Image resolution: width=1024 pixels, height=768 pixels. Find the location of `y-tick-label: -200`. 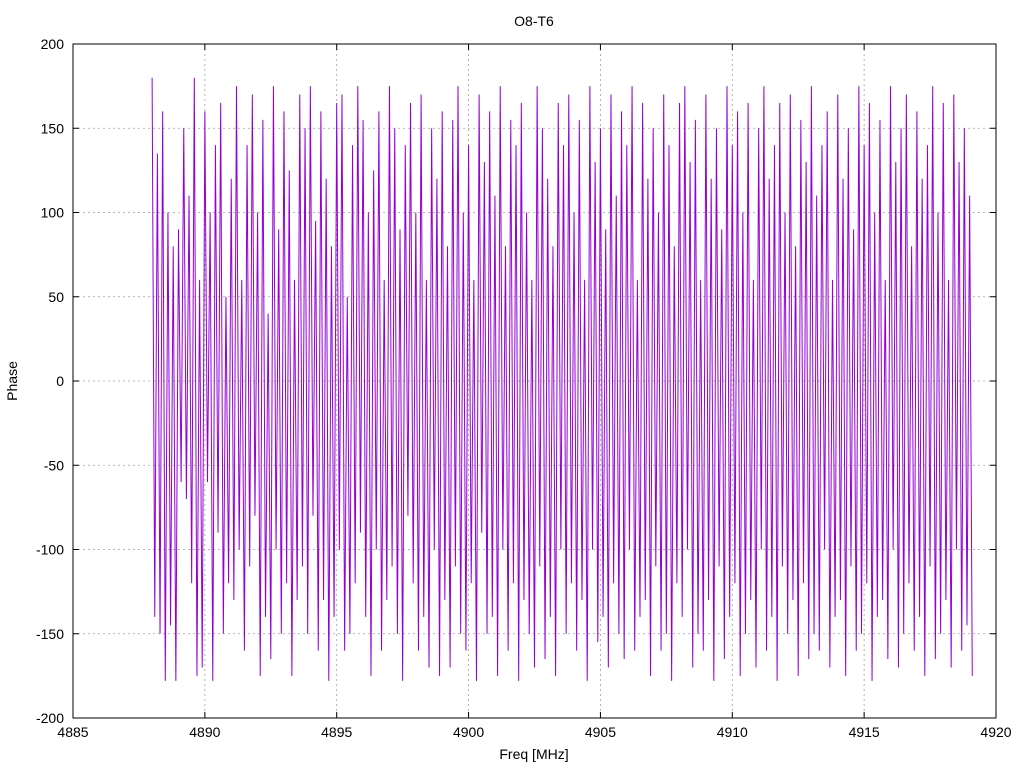

y-tick-label: -200 is located at coordinates (50, 718).